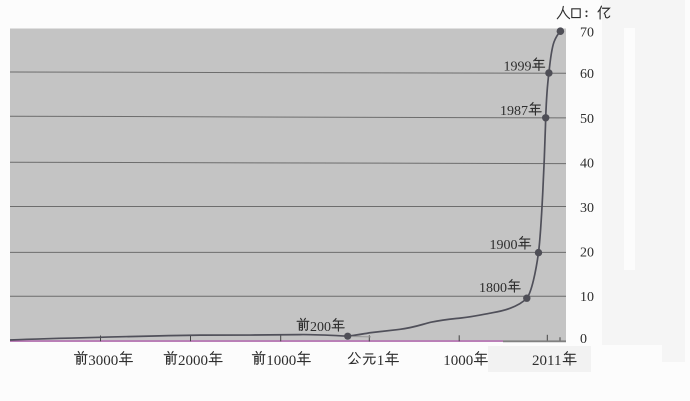 The height and width of the screenshot is (401, 690). What do you see at coordinates (193, 361) in the screenshot?
I see `svg-text: 2000` at bounding box center [193, 361].